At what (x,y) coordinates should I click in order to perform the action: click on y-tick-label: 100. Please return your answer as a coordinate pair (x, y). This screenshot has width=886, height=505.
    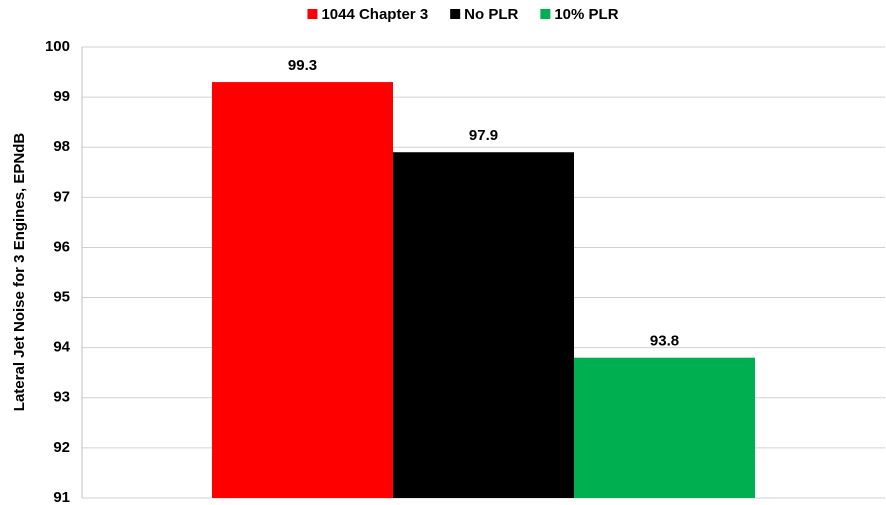
    Looking at the image, I should click on (57, 46).